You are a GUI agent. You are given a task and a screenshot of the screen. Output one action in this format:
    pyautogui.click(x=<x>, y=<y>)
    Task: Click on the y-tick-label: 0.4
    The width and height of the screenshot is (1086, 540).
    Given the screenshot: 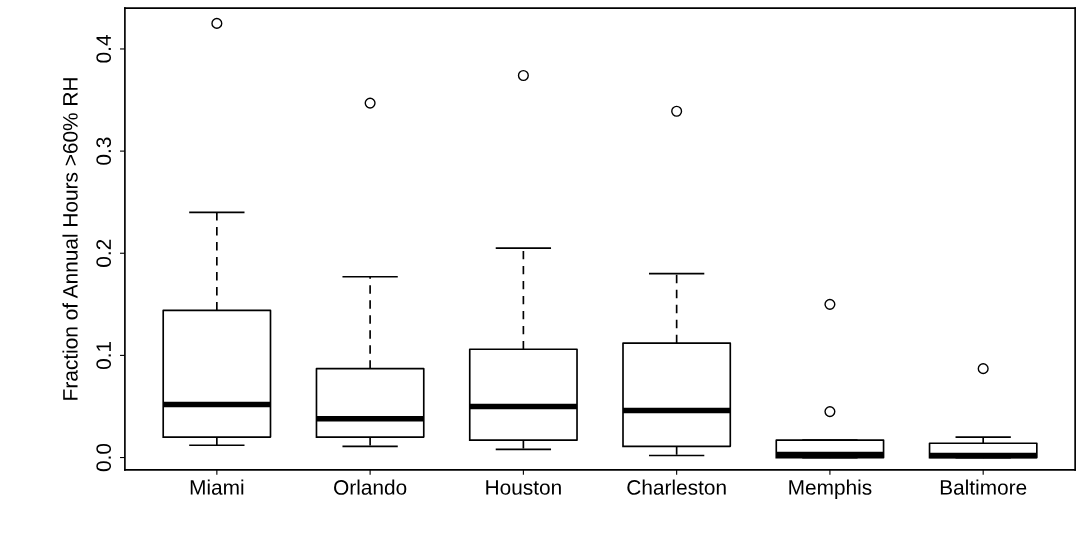 What is the action you would take?
    pyautogui.click(x=104, y=49)
    